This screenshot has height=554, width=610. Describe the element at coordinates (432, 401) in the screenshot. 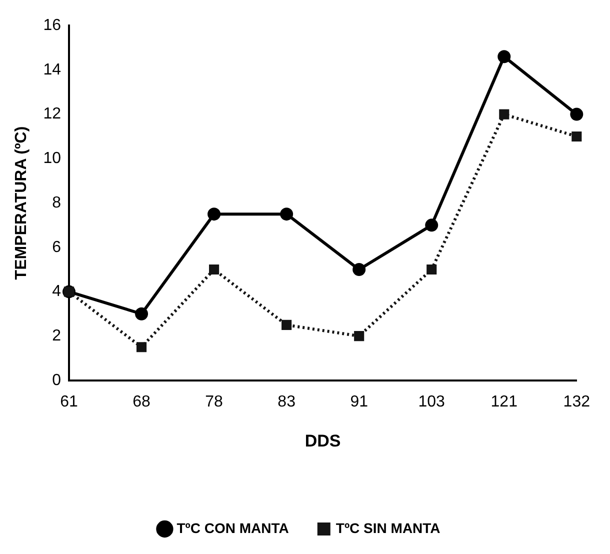

I see `x-tick-label: 103` at that location.